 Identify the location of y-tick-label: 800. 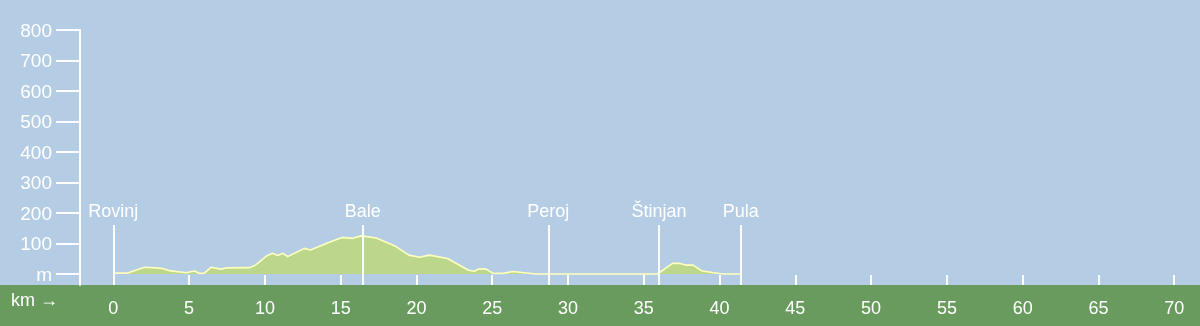
(36, 30).